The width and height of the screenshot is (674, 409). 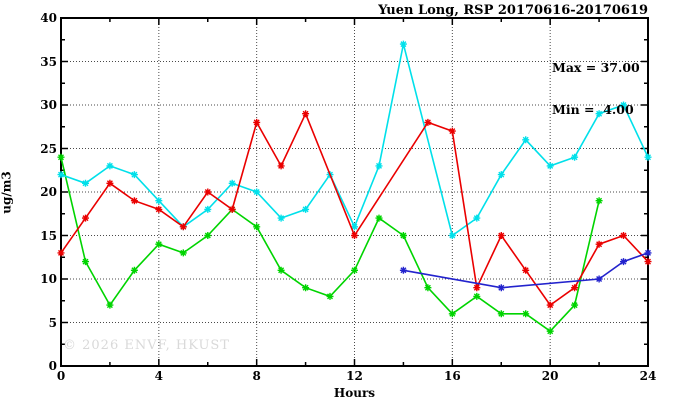 I want to click on y-tick-label: 0, so click(x=52, y=366).